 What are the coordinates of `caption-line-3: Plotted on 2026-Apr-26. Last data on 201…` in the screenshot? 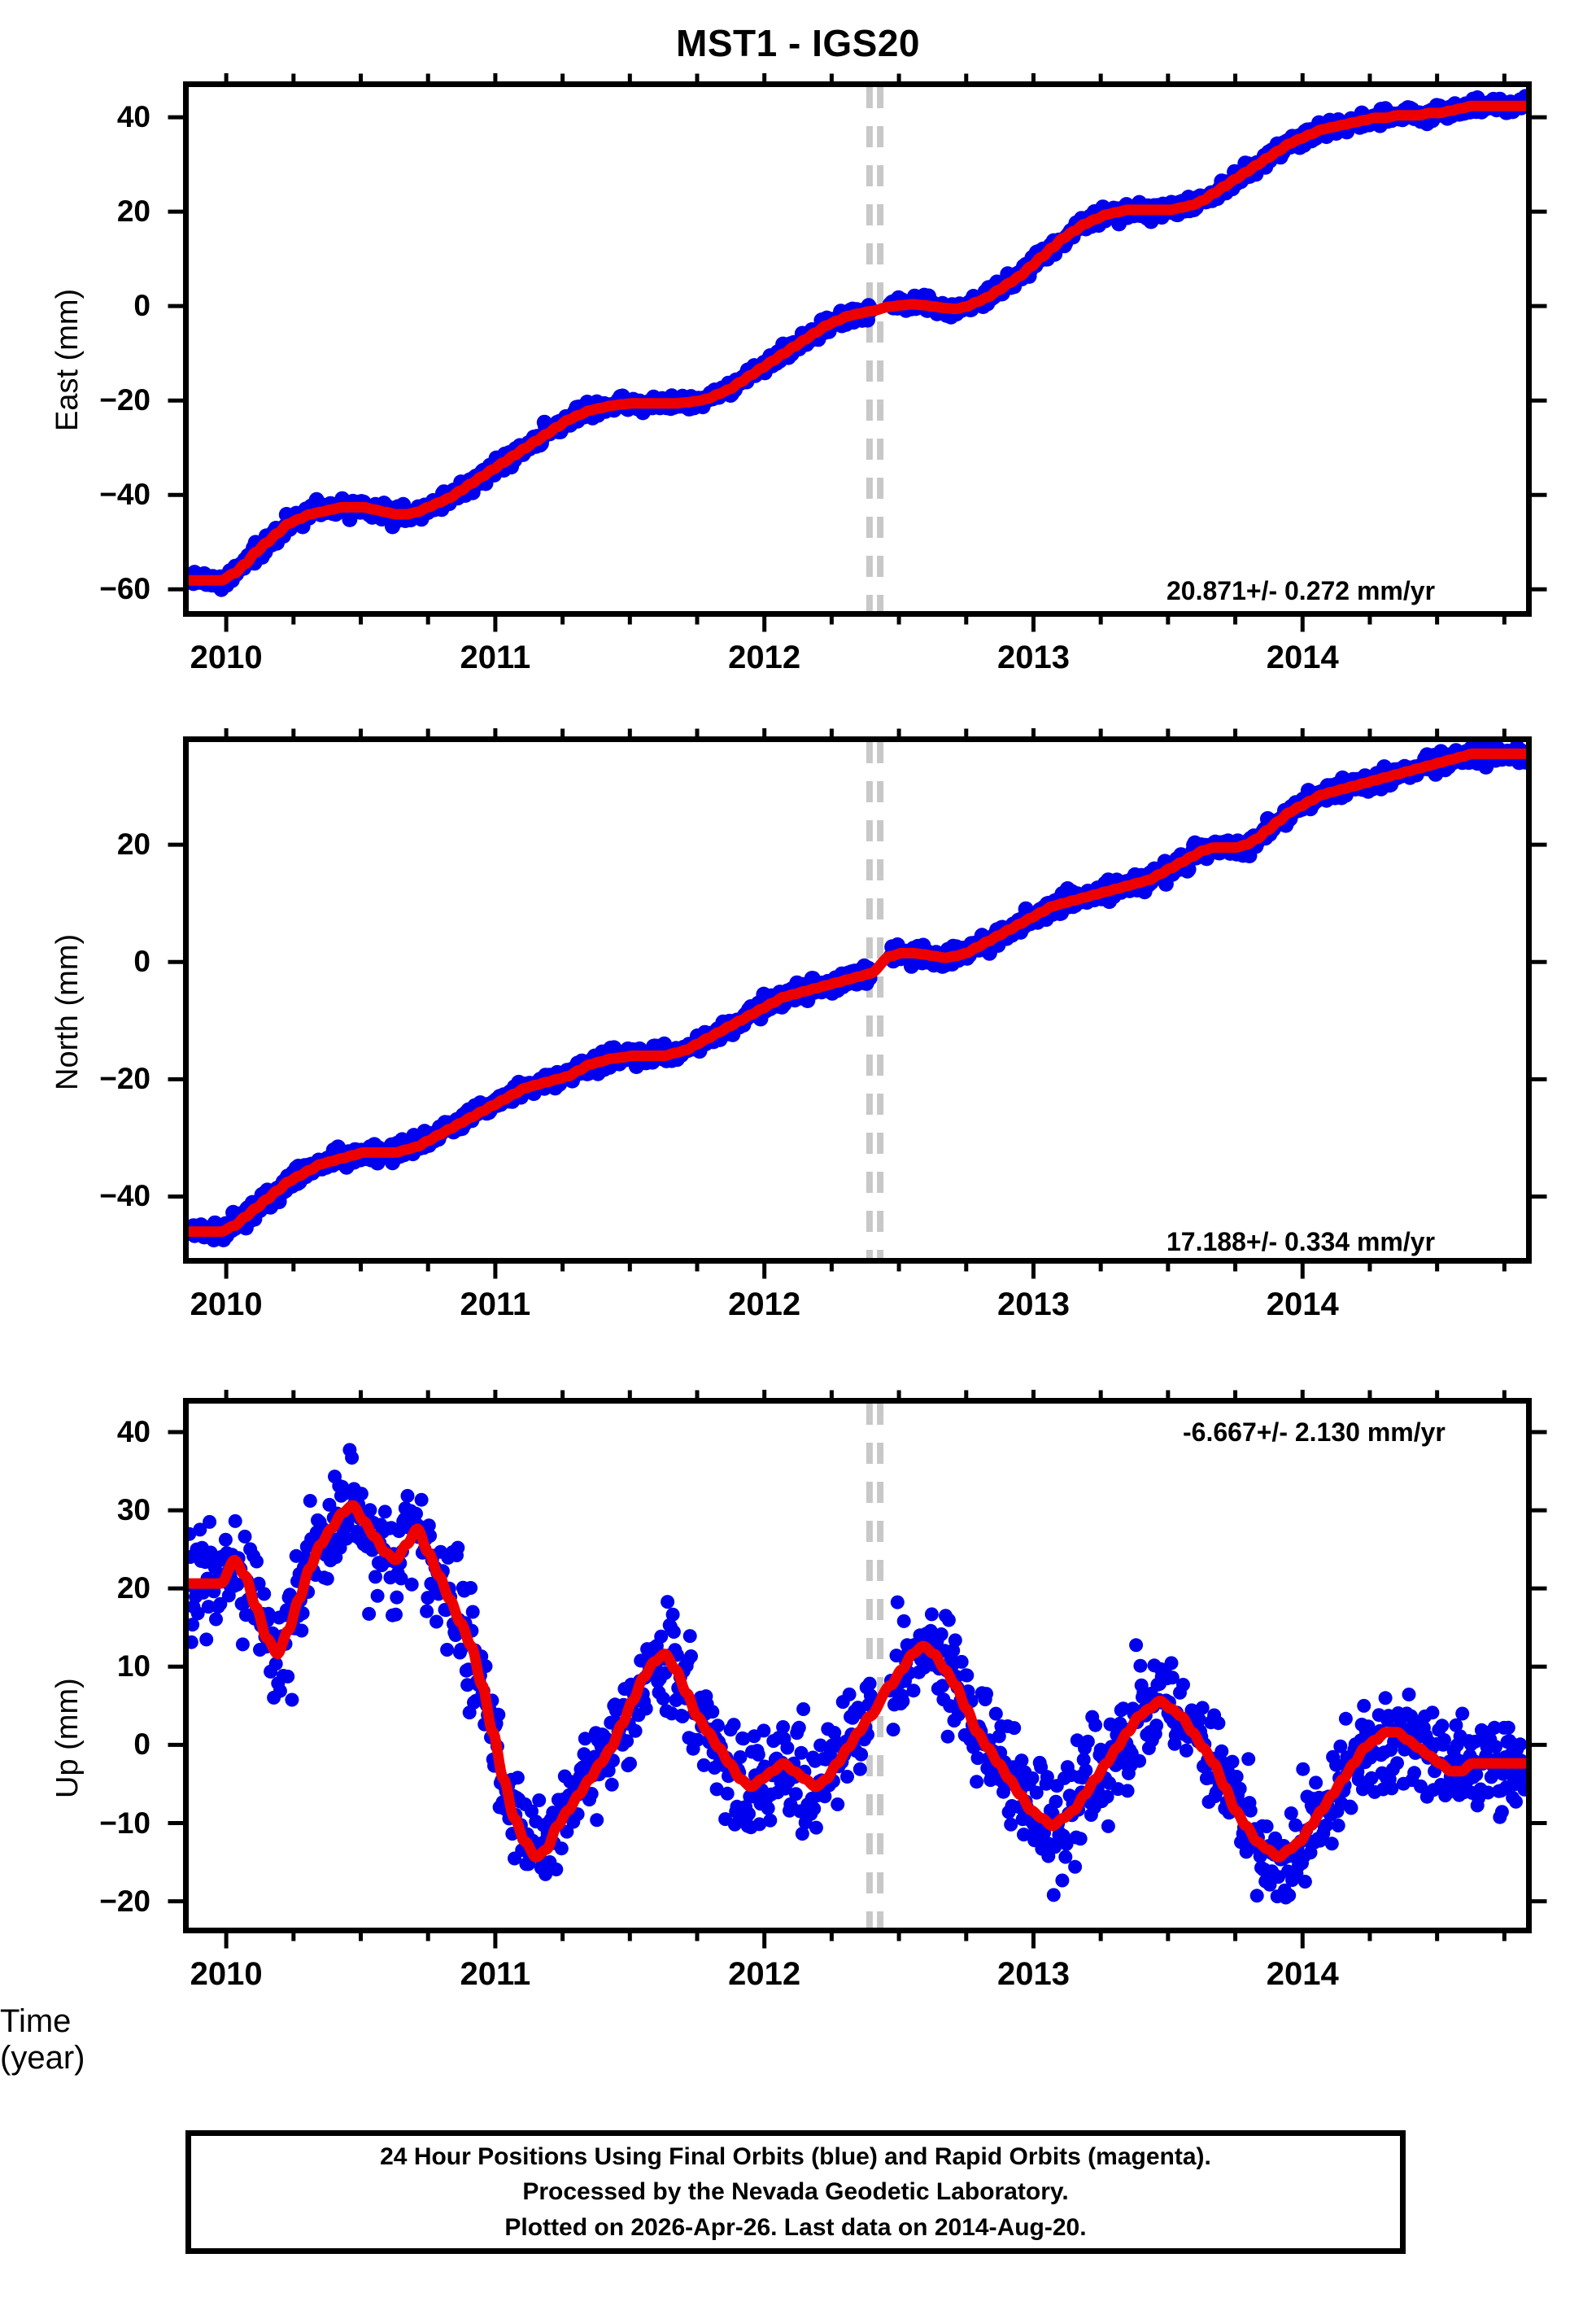 It's located at (795, 2227).